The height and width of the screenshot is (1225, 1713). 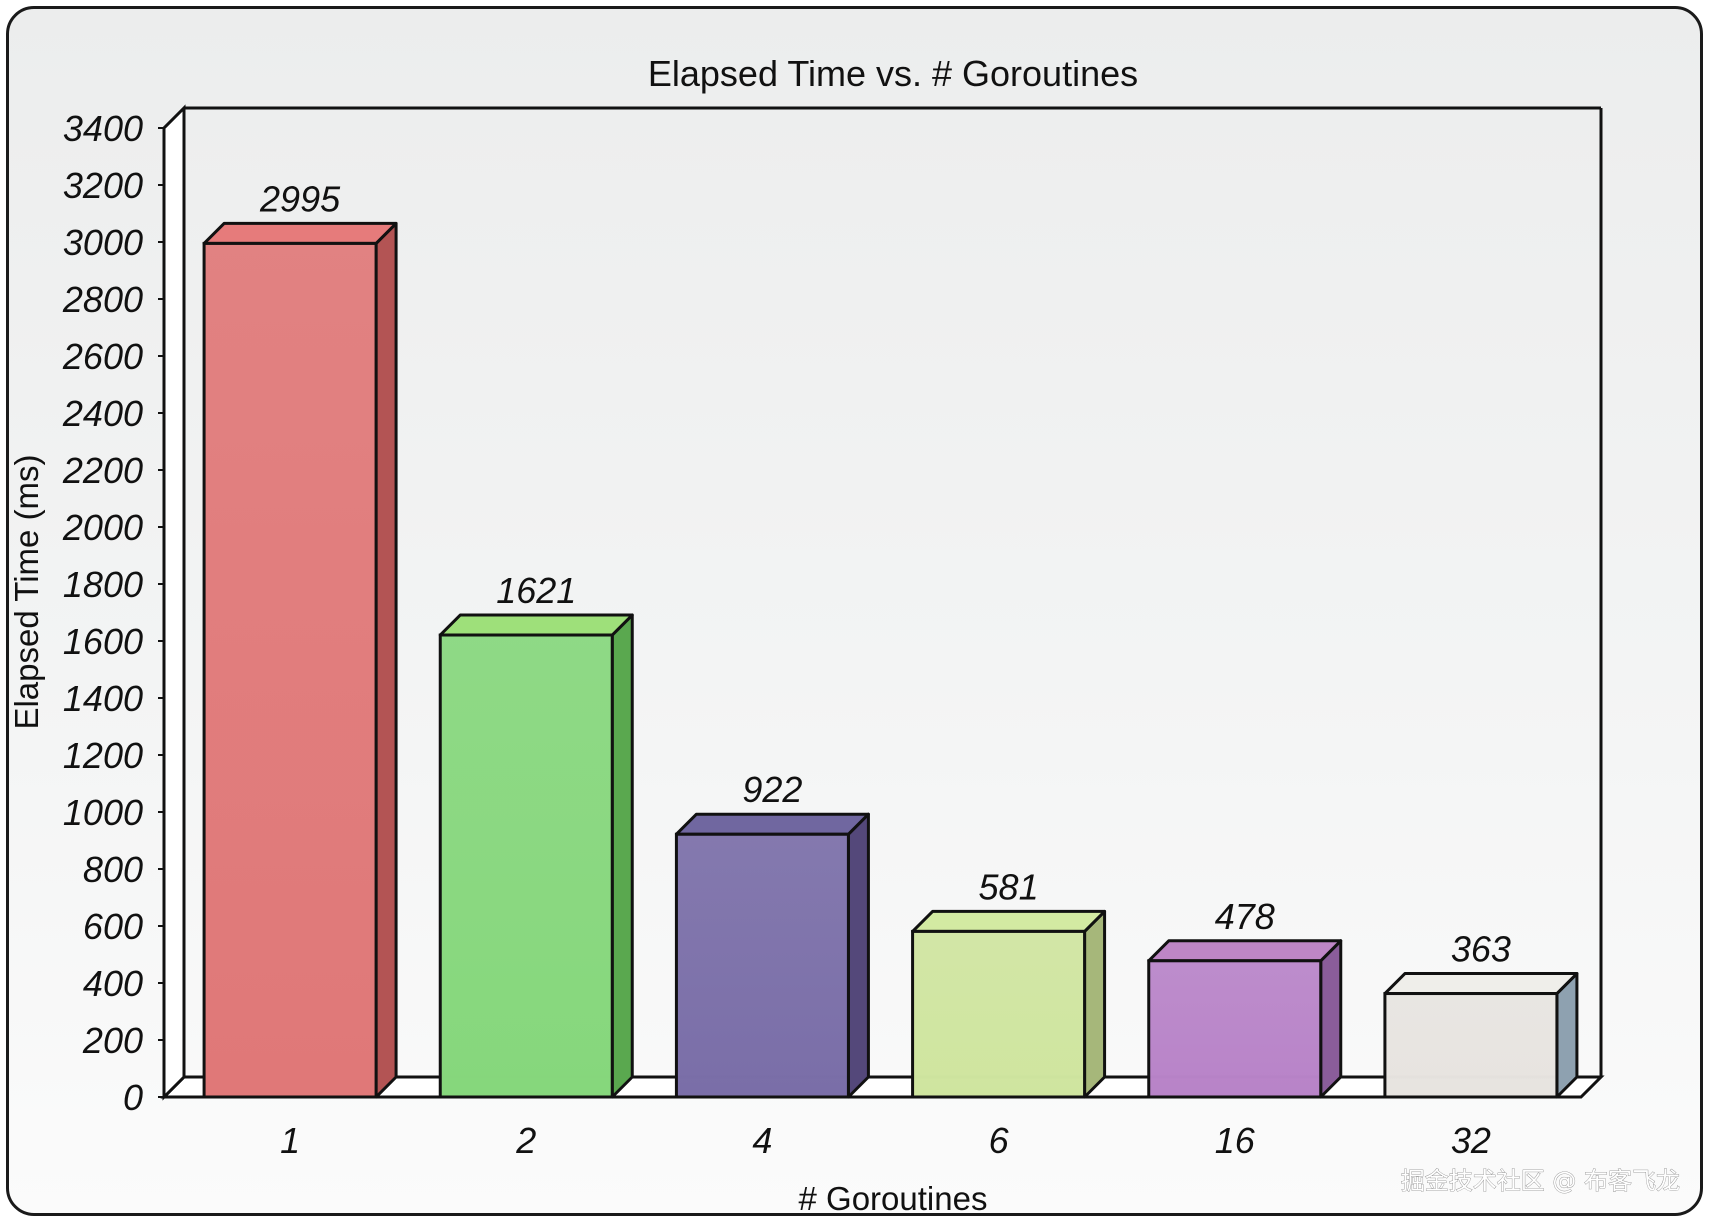 I want to click on y-tick-label: 3000, so click(x=103, y=242).